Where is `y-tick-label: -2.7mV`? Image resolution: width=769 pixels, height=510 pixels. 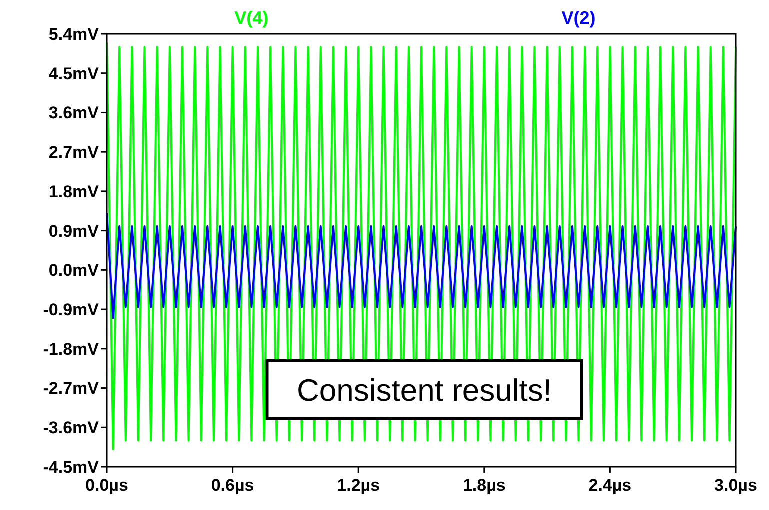 y-tick-label: -2.7mV is located at coordinates (71, 388).